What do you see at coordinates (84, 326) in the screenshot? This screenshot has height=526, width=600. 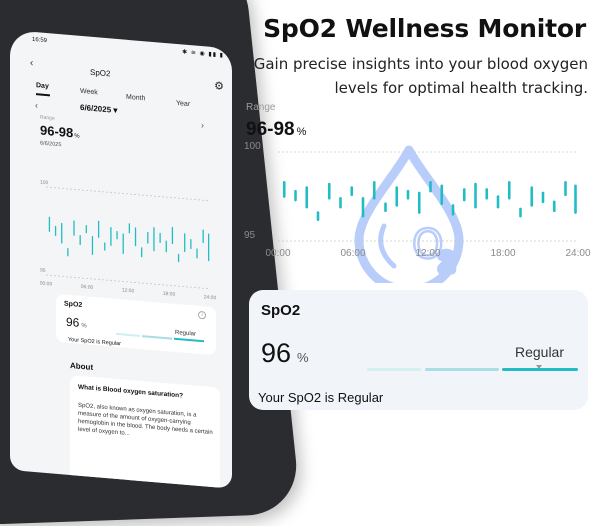 I see `phone-card-unit: %` at bounding box center [84, 326].